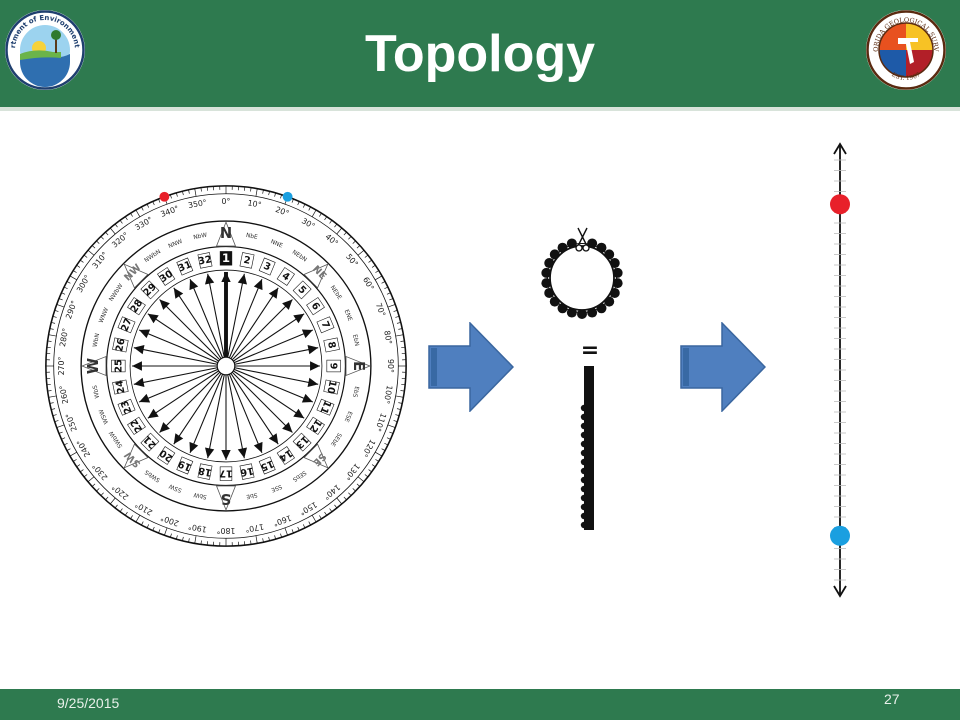 The image size is (960, 720). What do you see at coordinates (88, 703) in the screenshot?
I see `footer-date: 9/25/2015` at bounding box center [88, 703].